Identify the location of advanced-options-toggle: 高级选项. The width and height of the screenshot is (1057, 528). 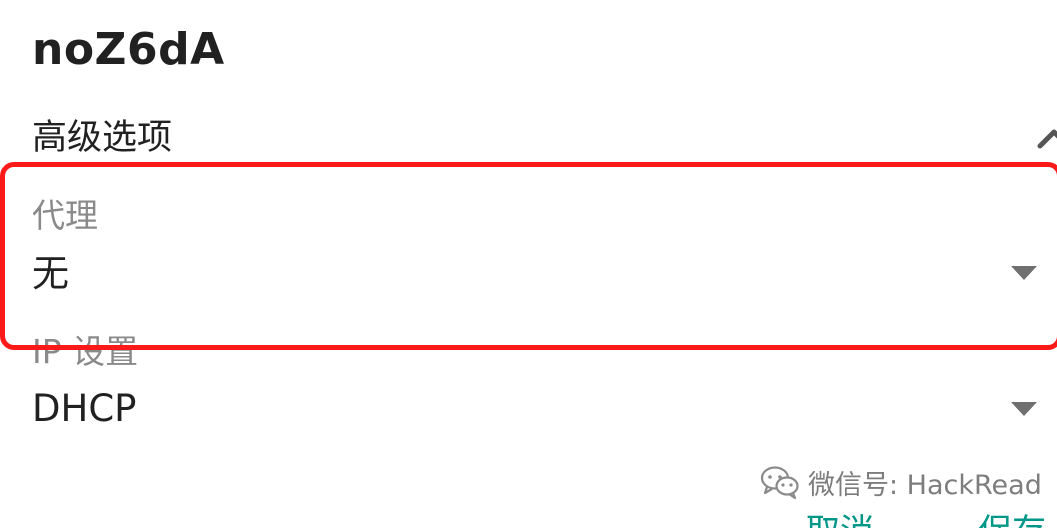
(528, 138).